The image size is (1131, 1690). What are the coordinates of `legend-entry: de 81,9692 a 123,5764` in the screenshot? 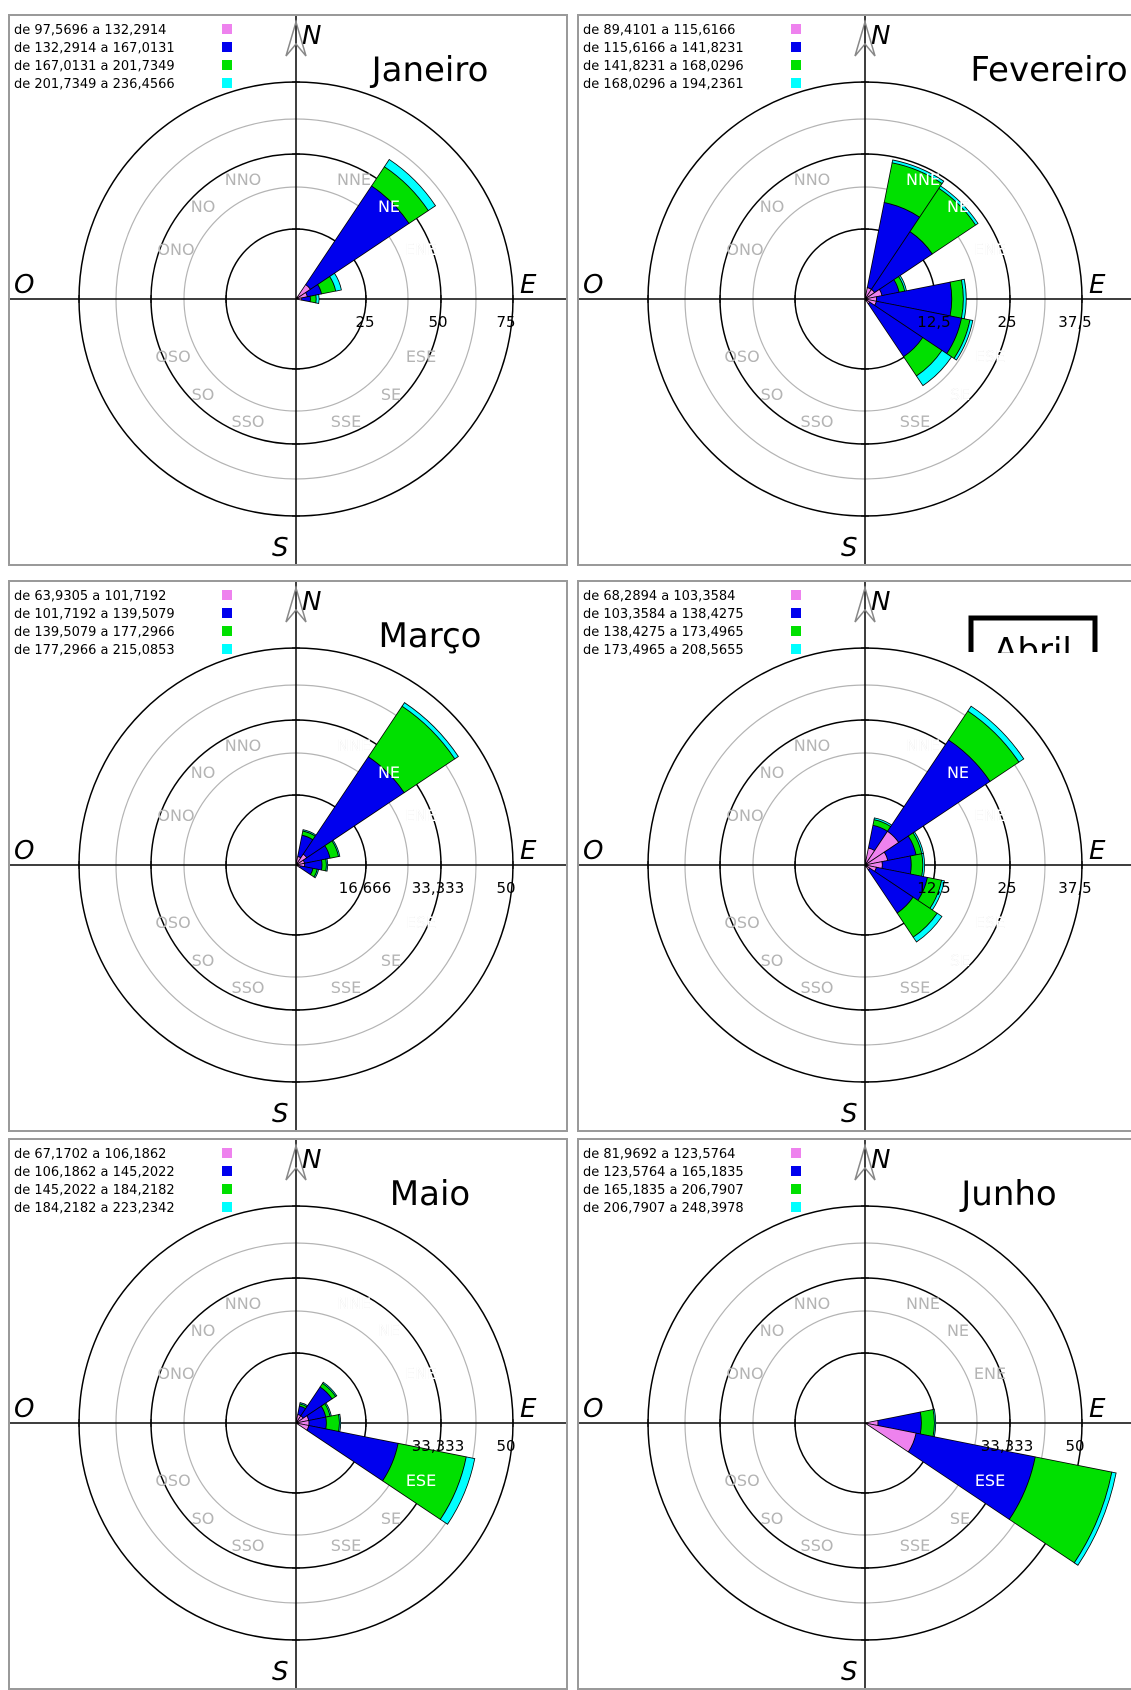 It's located at (659, 1154).